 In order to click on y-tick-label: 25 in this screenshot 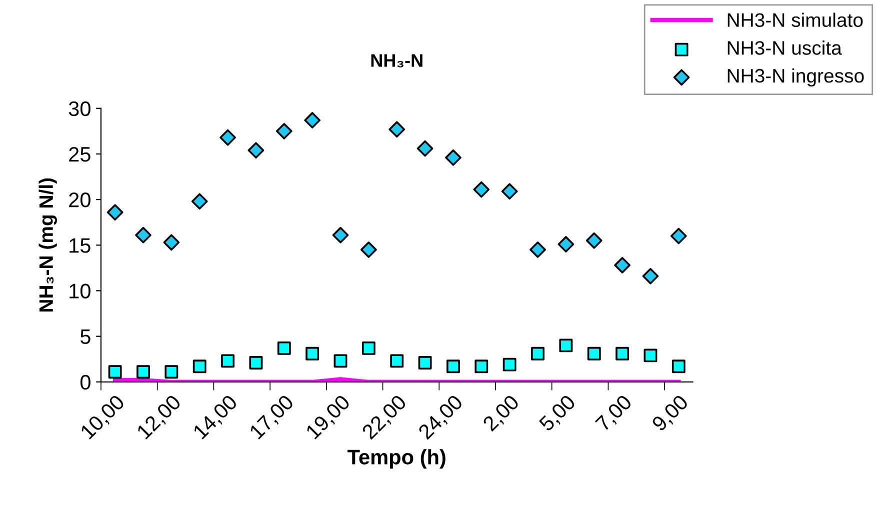, I will do `click(79, 154)`.